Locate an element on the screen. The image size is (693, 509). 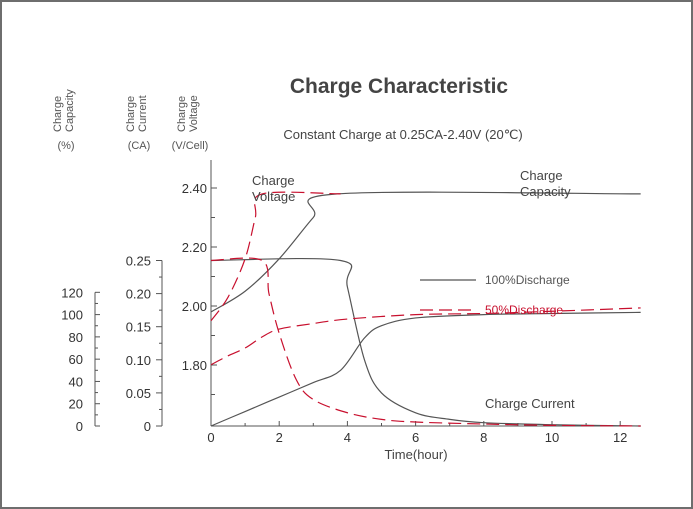
current-axis-unit: (CA) is located at coordinates (139, 146).